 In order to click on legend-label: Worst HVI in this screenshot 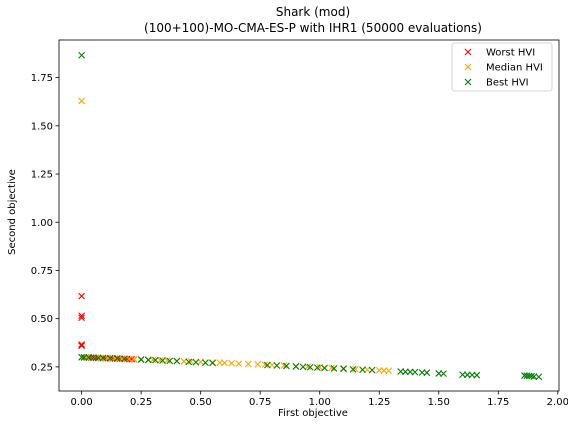, I will do `click(510, 53)`.